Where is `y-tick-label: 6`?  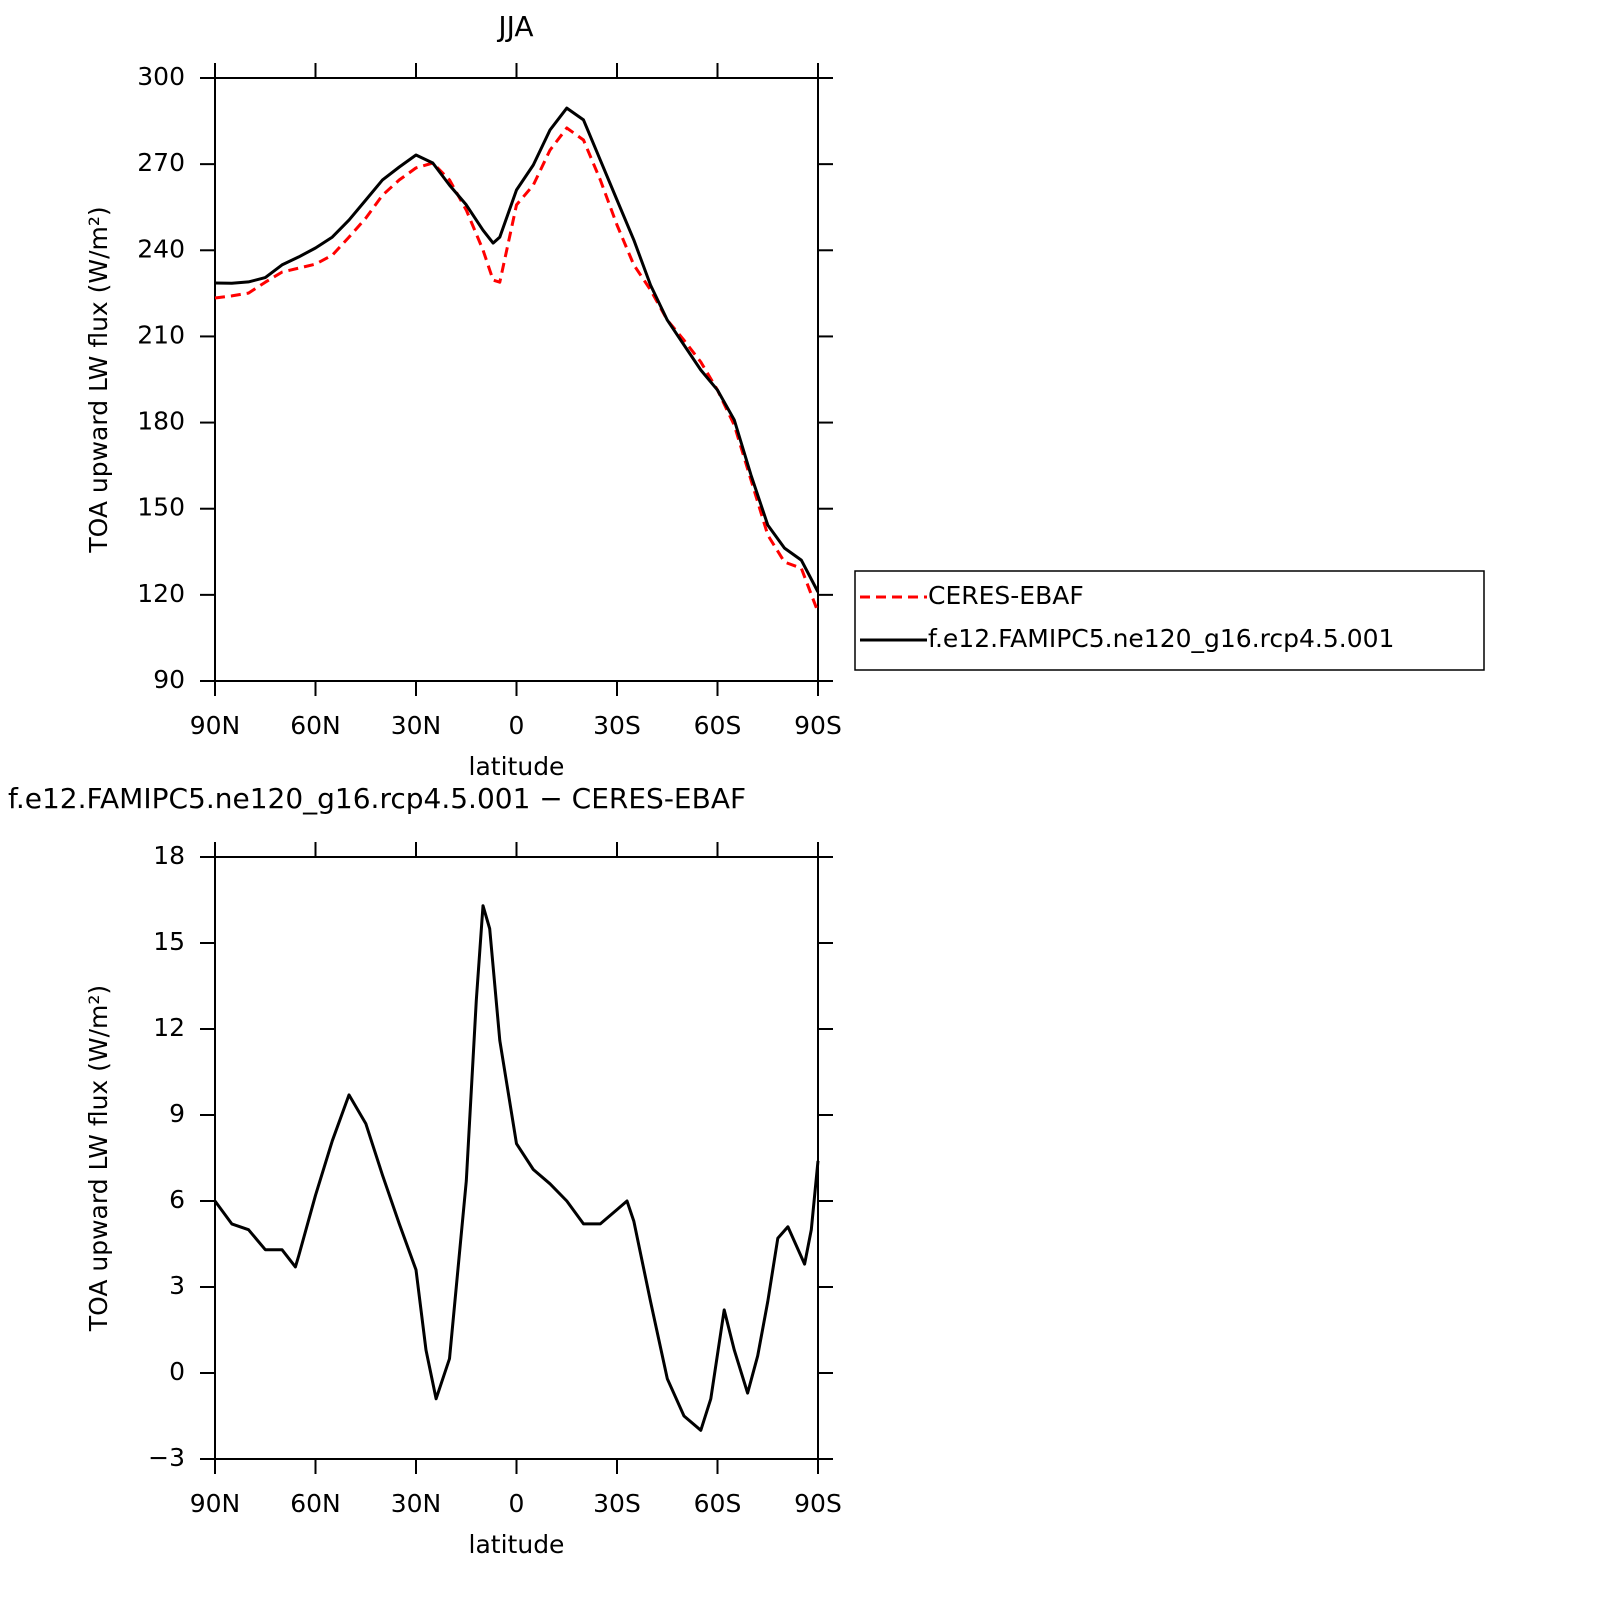 y-tick-label: 6 is located at coordinates (177, 1199).